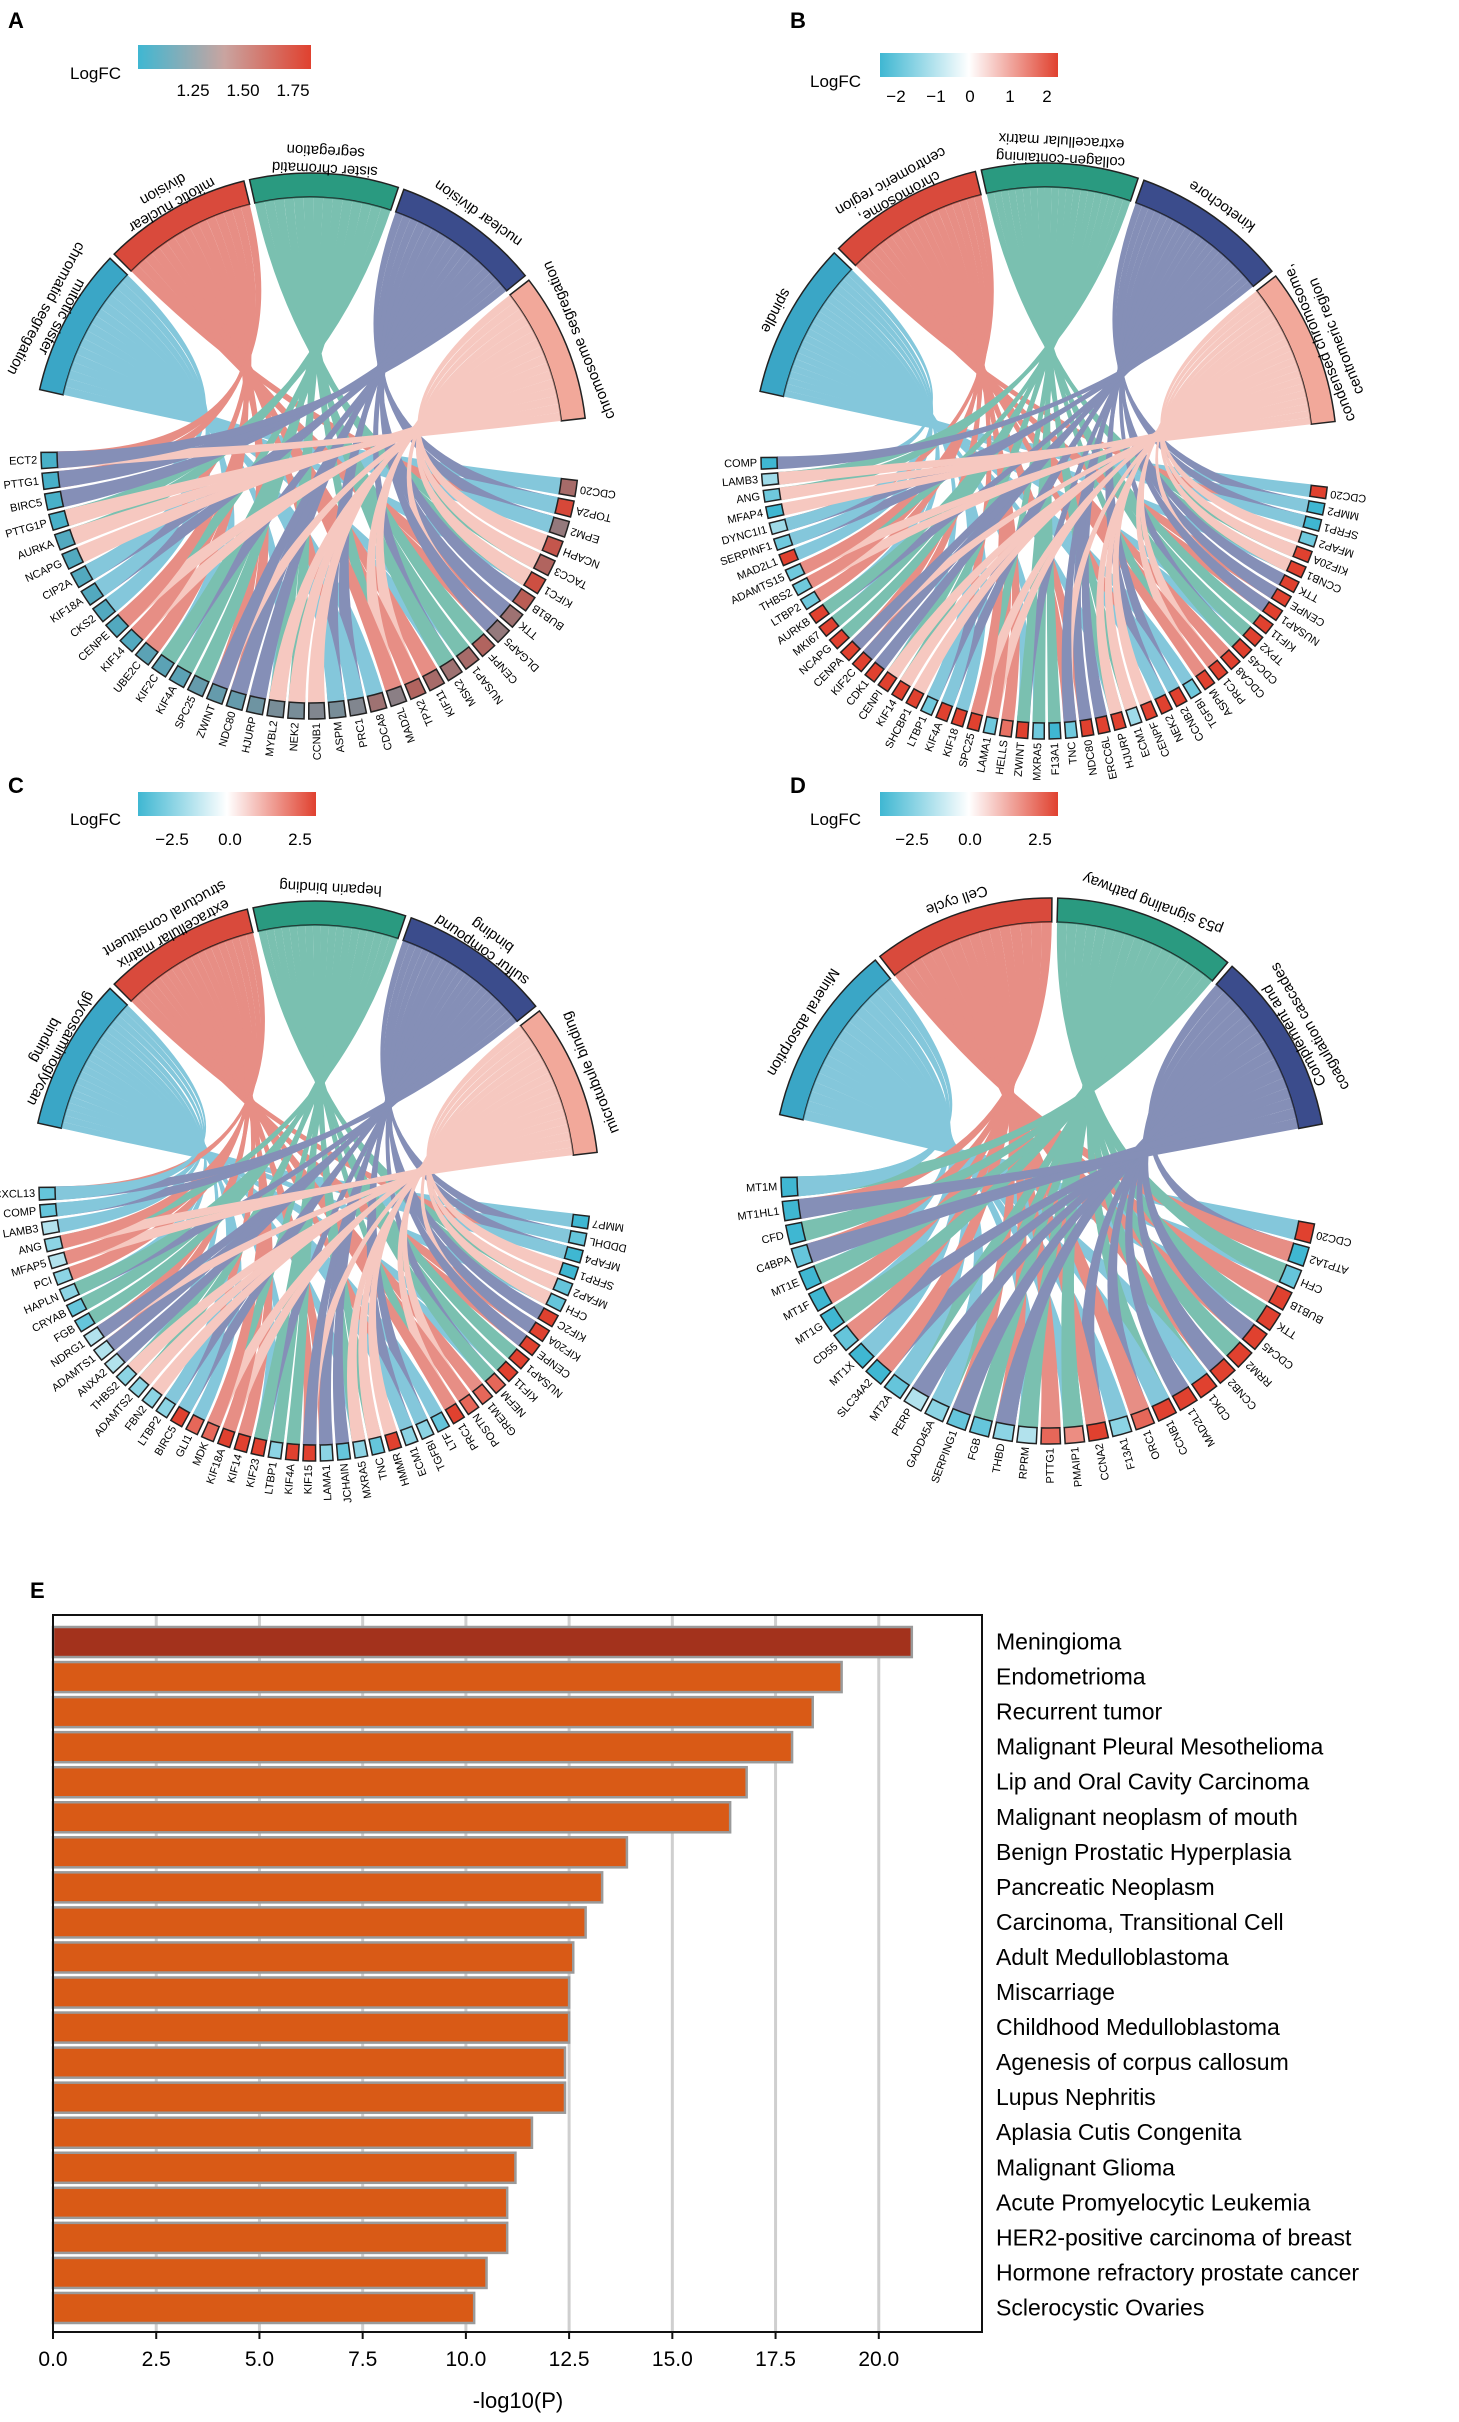 The width and height of the screenshot is (1459, 2422). What do you see at coordinates (1002, 757) in the screenshot?
I see `gene-label: HELLS` at bounding box center [1002, 757].